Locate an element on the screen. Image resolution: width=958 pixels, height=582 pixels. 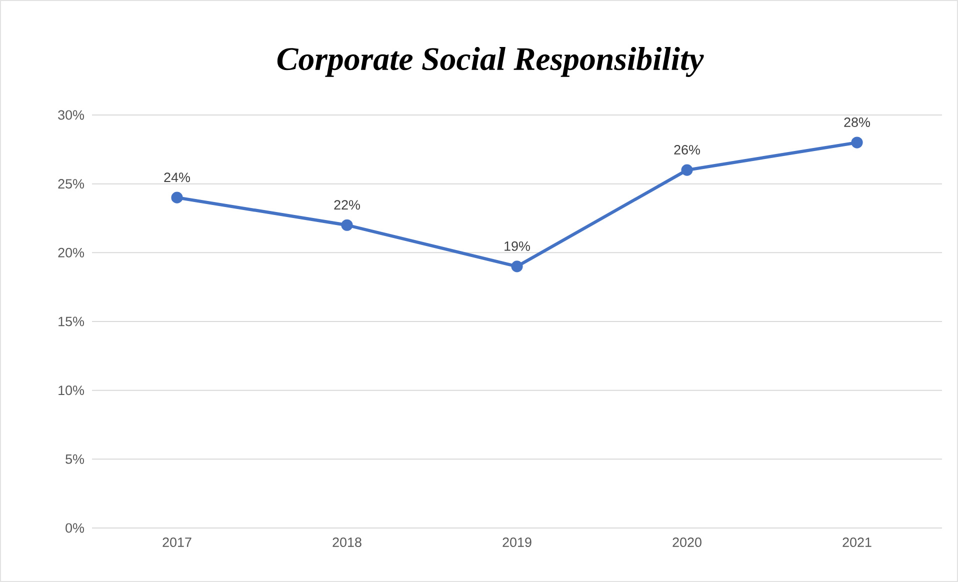
data-label: 26% is located at coordinates (687, 150).